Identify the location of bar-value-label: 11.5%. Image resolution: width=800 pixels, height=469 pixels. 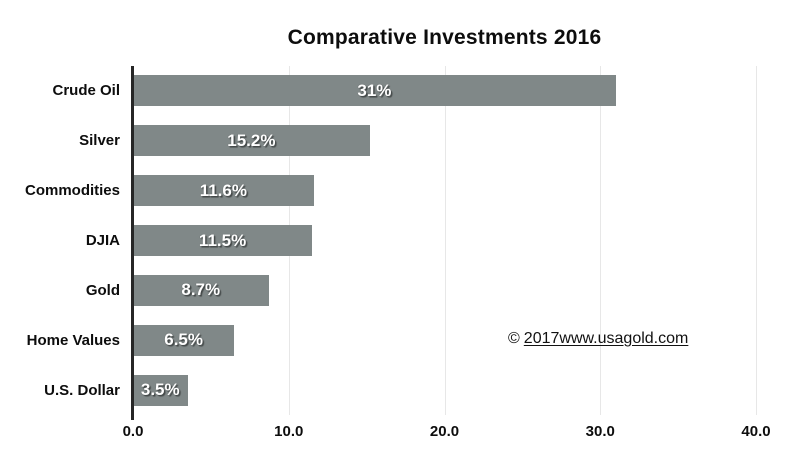
(222, 240).